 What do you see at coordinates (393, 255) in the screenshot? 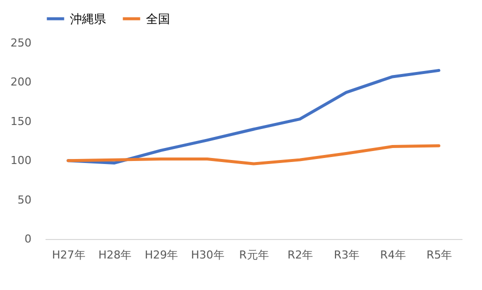
I see `x-tick-label: R4年` at bounding box center [393, 255].